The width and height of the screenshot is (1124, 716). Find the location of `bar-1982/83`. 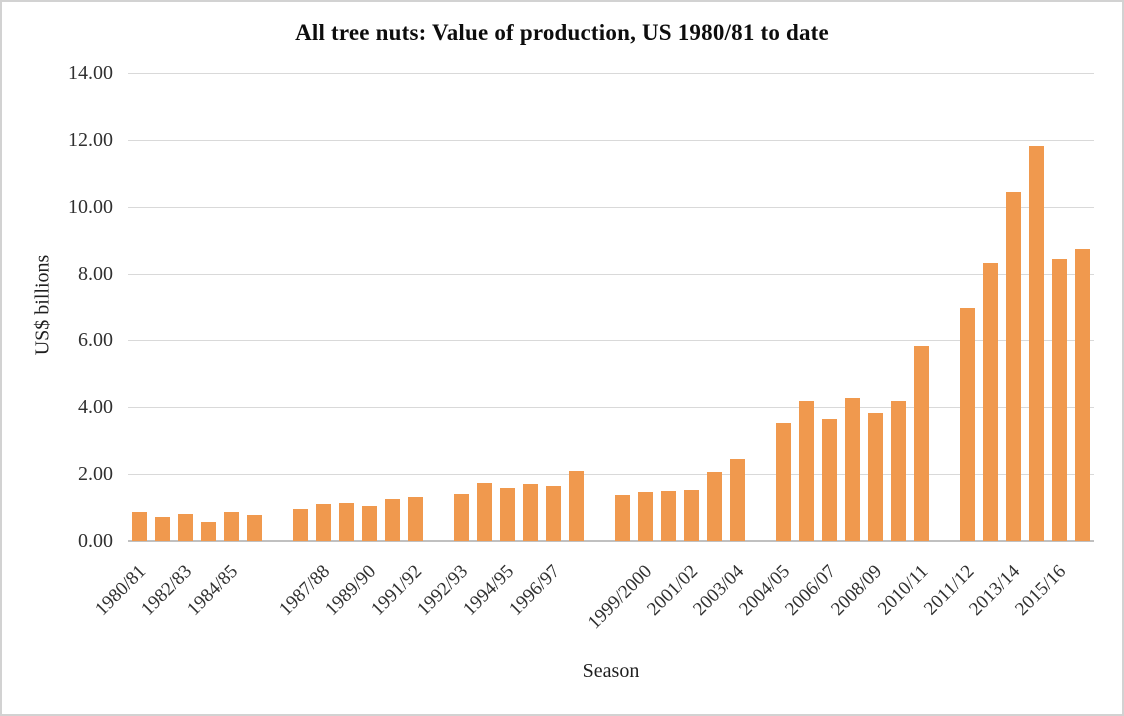

bar-1982/83 is located at coordinates (185, 527).